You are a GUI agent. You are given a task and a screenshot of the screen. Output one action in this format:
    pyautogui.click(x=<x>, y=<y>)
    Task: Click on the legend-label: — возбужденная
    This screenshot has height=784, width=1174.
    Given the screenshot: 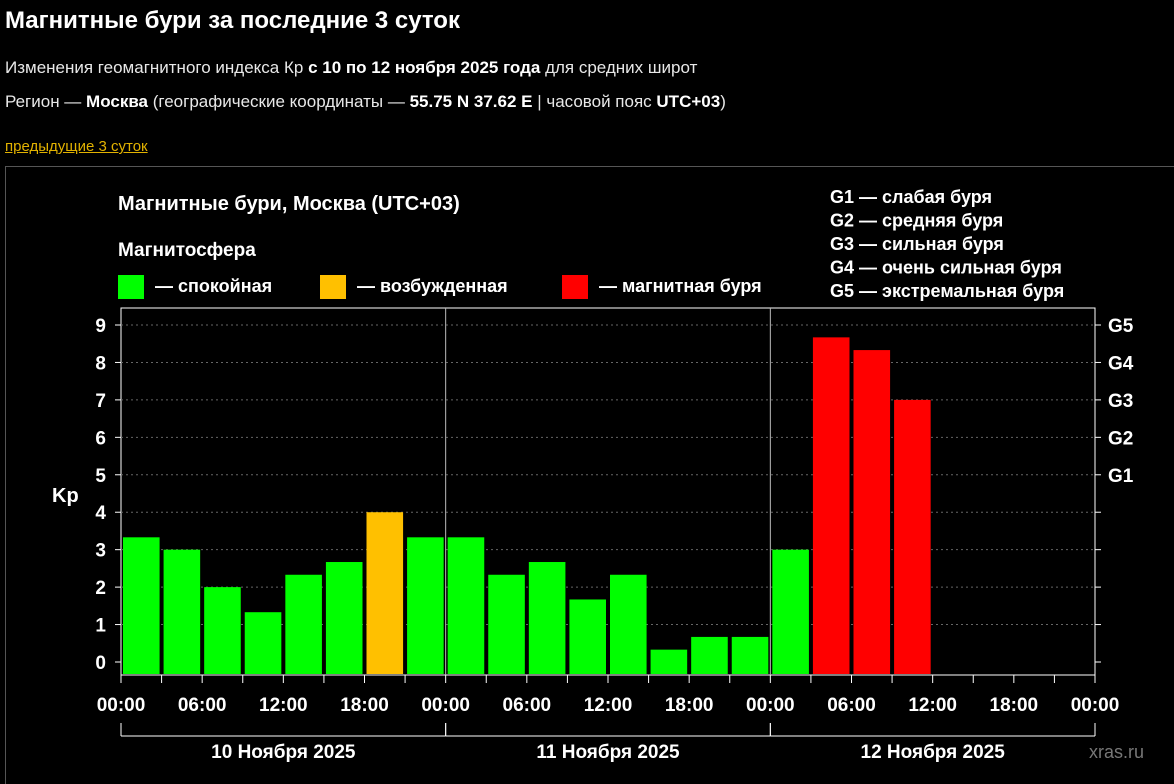 What is the action you would take?
    pyautogui.click(x=432, y=286)
    